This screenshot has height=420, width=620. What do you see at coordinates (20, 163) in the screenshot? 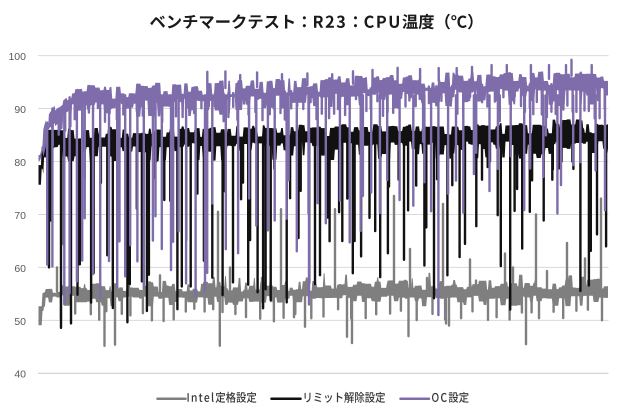
I see `svg-text: 80` at bounding box center [20, 163].